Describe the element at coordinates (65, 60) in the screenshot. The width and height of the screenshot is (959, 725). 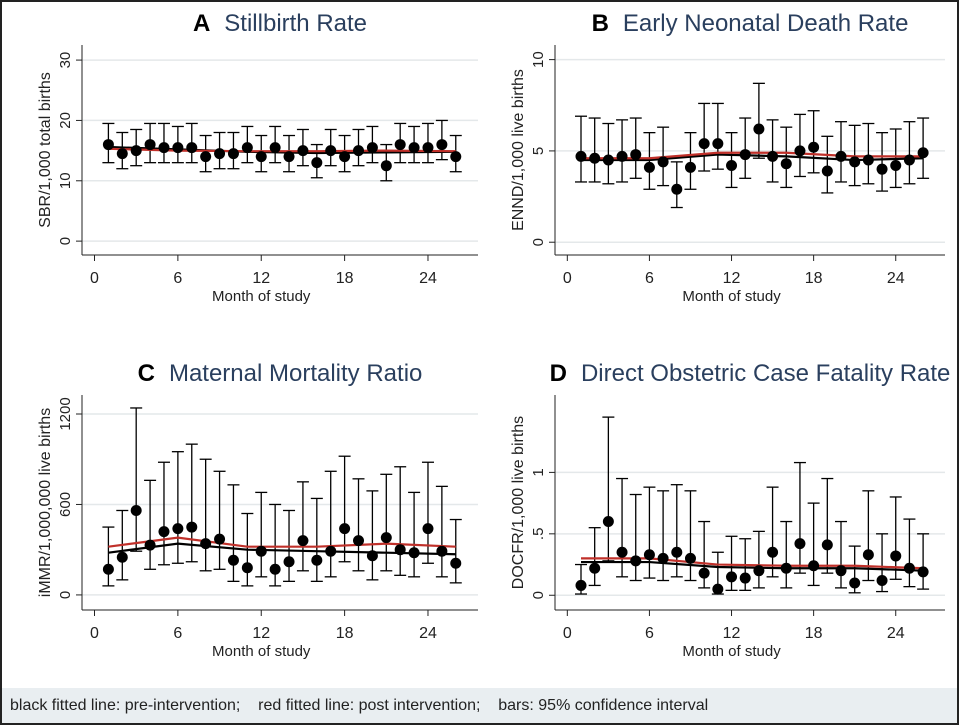
I see `y-tick-label: 30` at that location.